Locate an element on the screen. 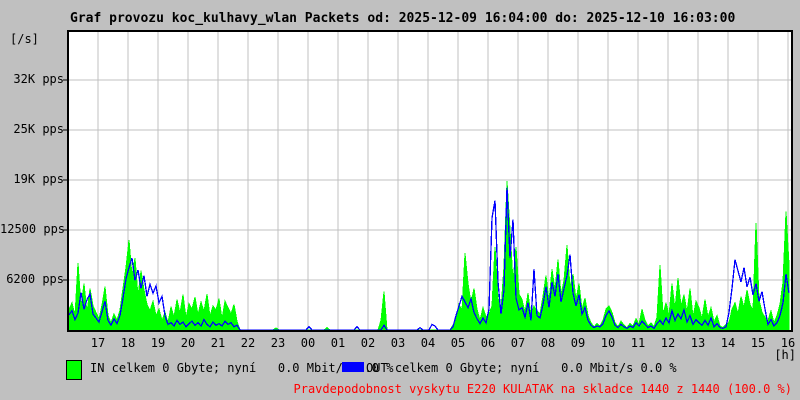  legend-out-swatch is located at coordinates (353, 367).